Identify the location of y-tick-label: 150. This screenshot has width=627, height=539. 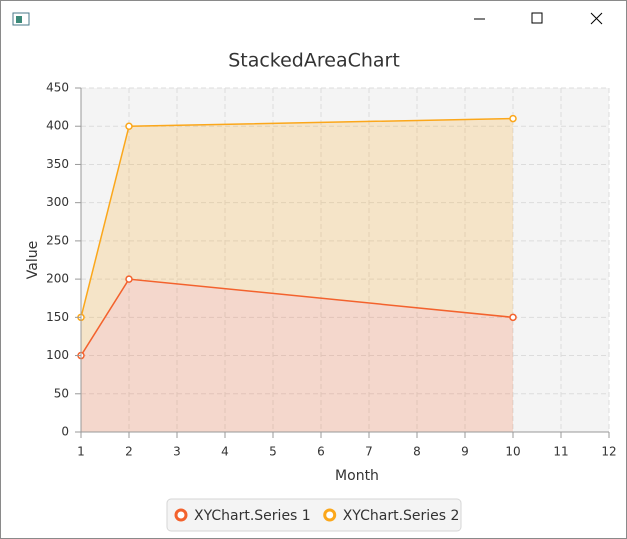
(57, 317).